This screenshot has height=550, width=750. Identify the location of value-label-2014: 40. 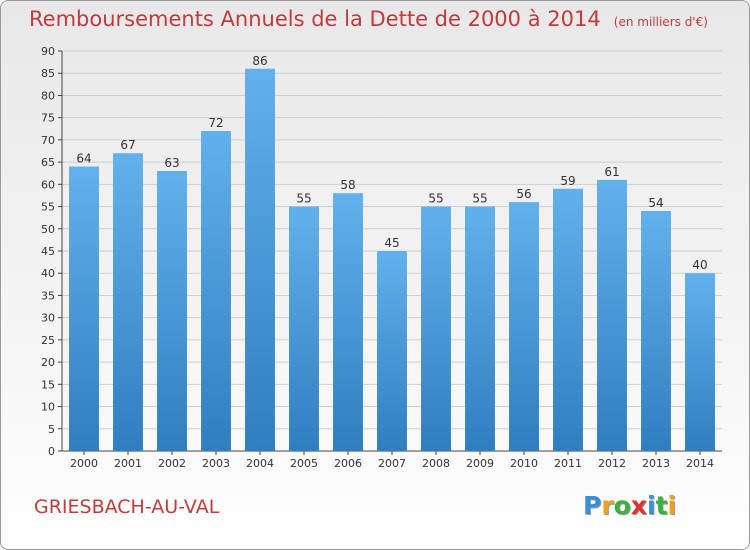
(699, 265).